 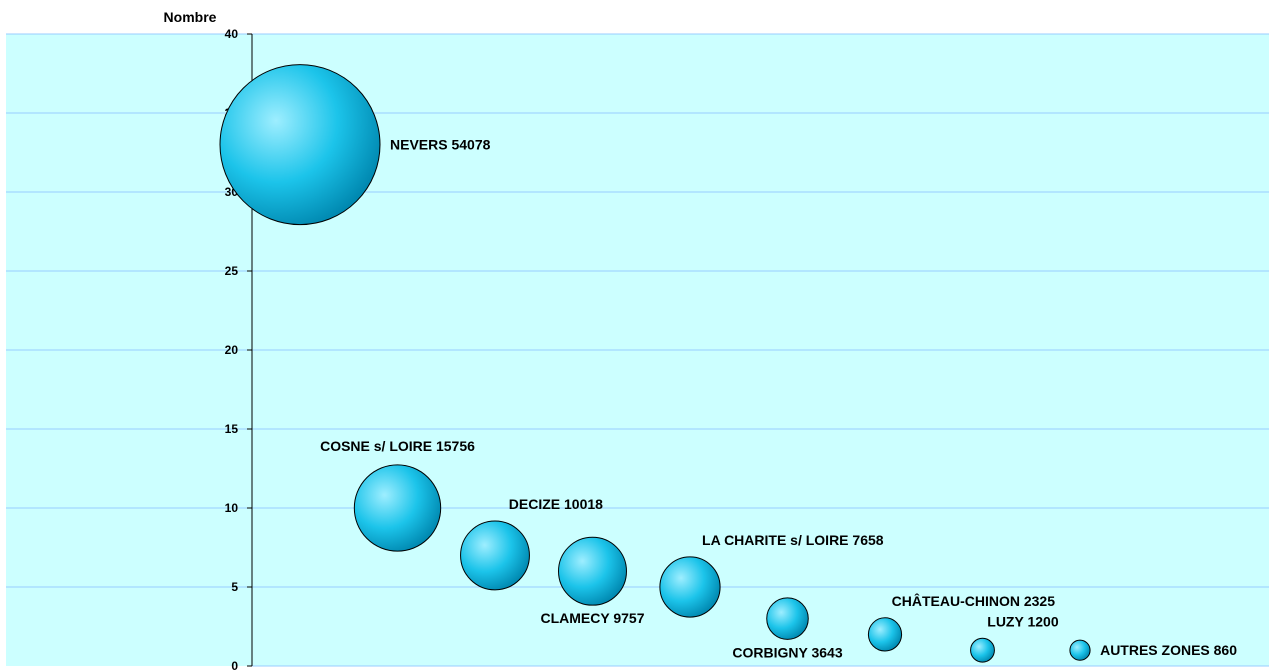 What do you see at coordinates (787, 652) in the screenshot?
I see `bubble-label-corbigny: CORBIGNY 3643` at bounding box center [787, 652].